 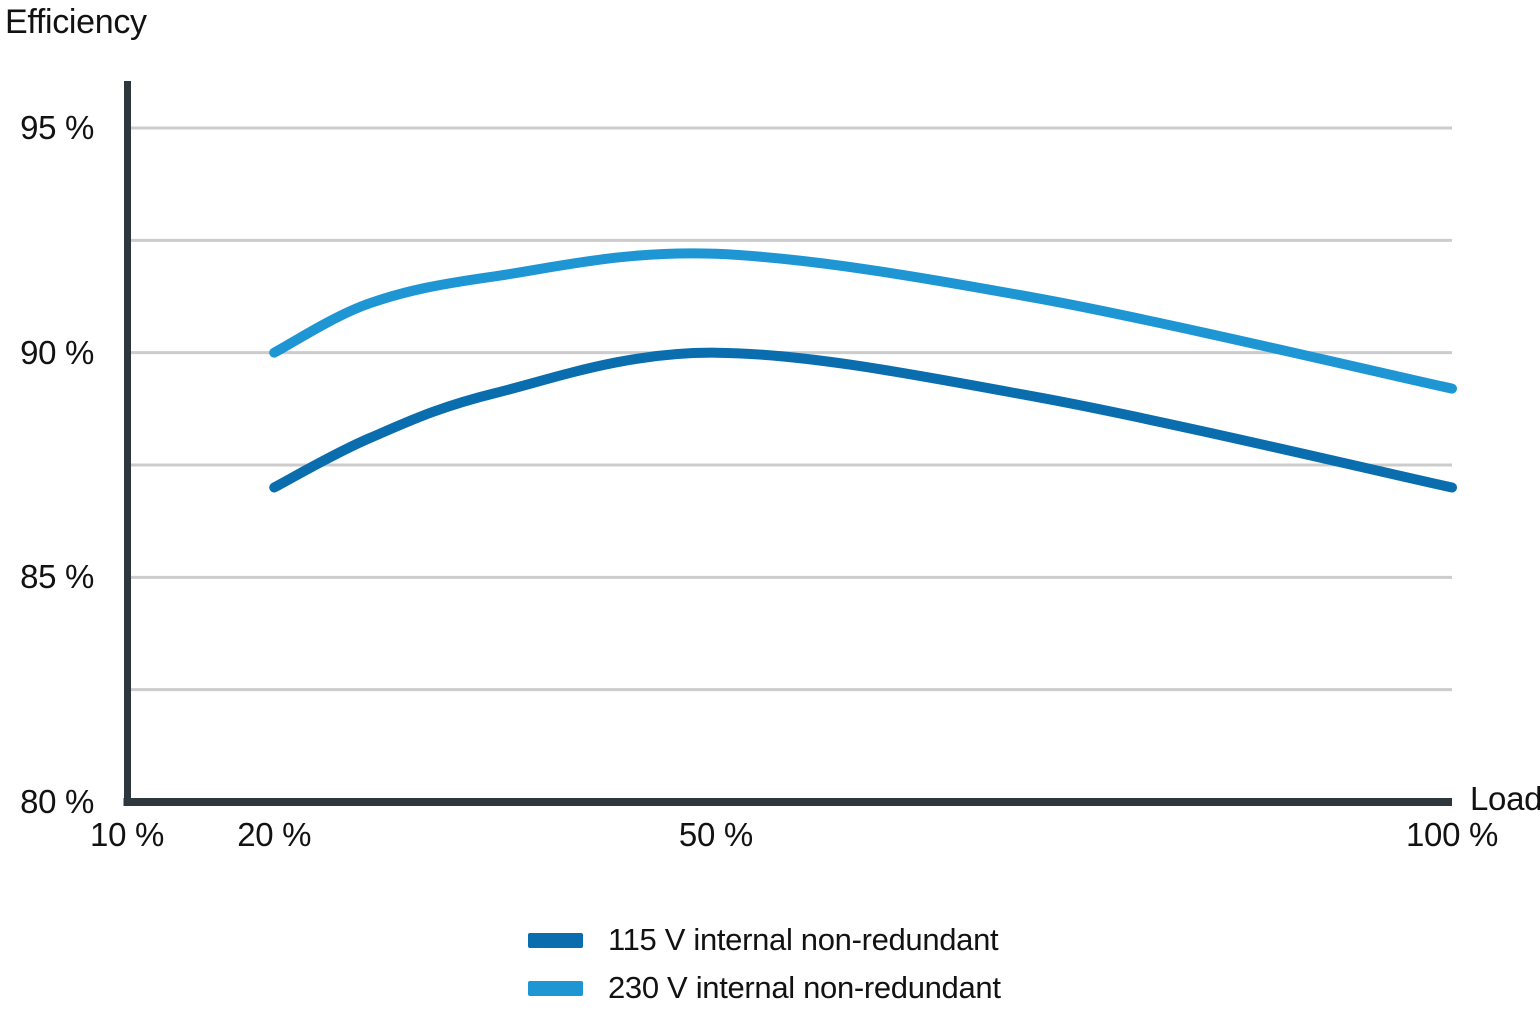 I want to click on legend-swatch-115-v-internal-non-redundant, so click(x=555, y=940).